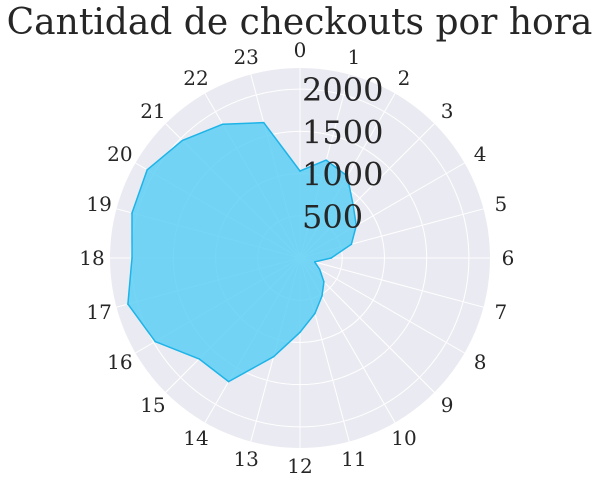 This screenshot has height=484, width=599. What do you see at coordinates (447, 405) in the screenshot?
I see `theta-tick-label: 9` at bounding box center [447, 405].